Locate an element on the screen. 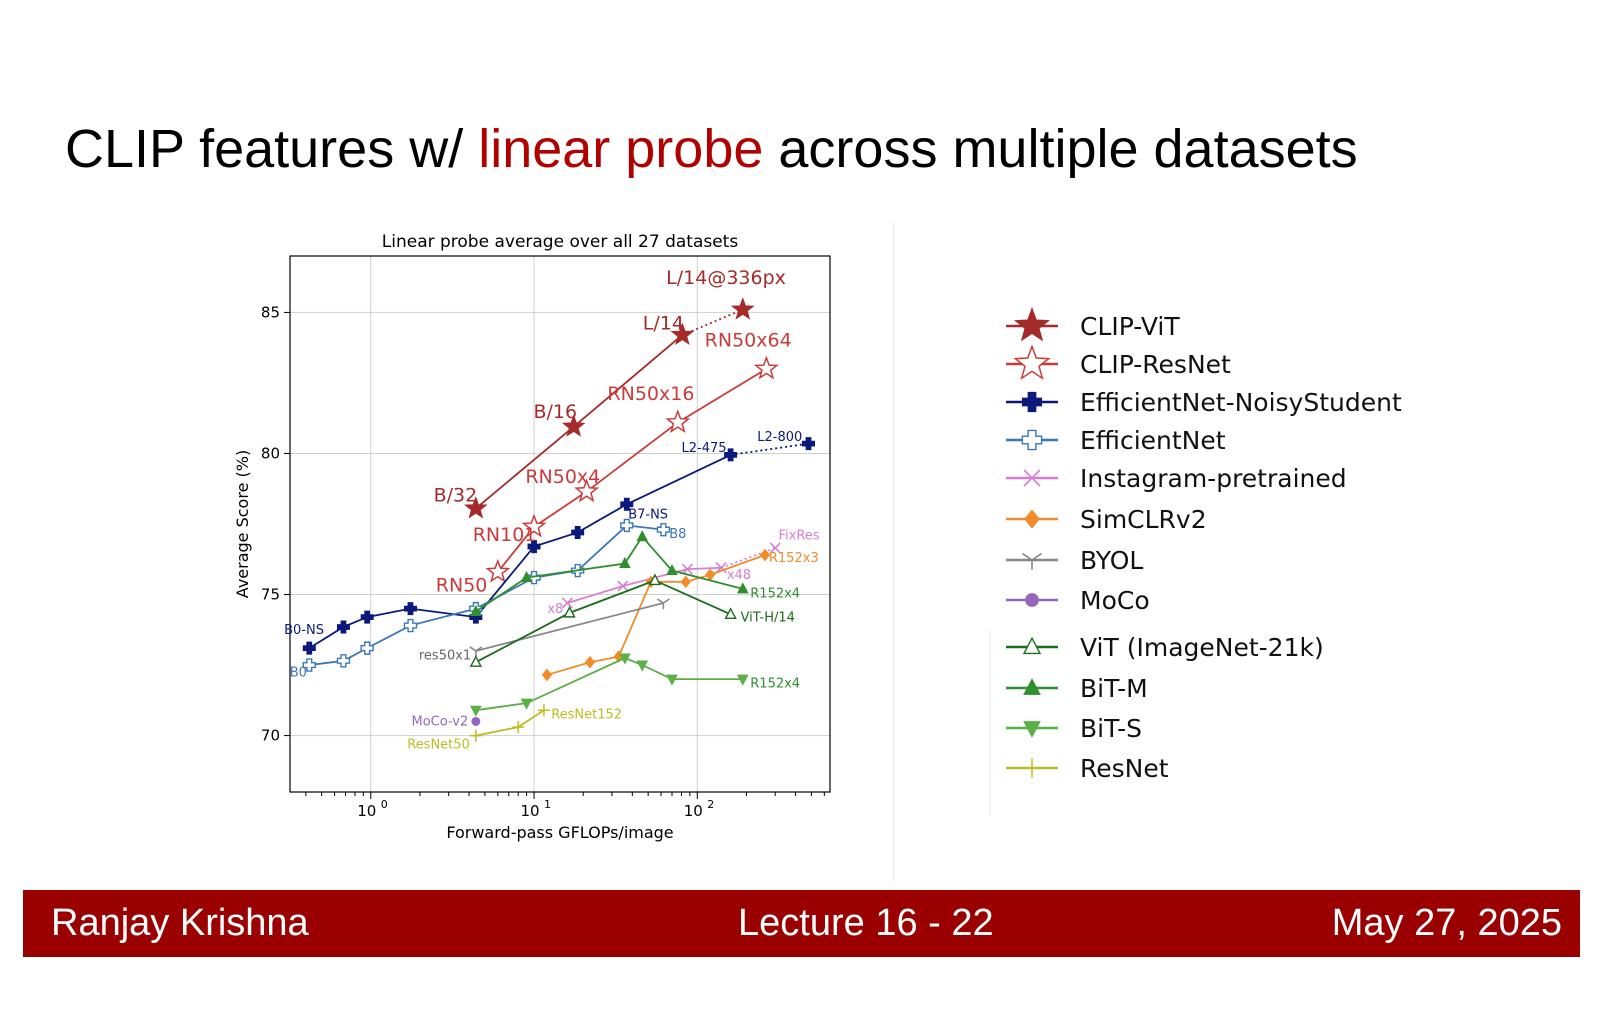  title-suffix: across multiple datasets is located at coordinates (1060, 149).